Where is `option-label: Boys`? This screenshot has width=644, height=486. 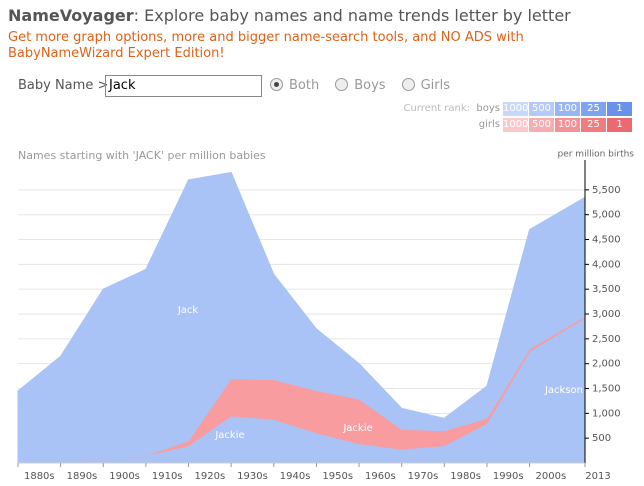
option-label: Boys is located at coordinates (370, 85).